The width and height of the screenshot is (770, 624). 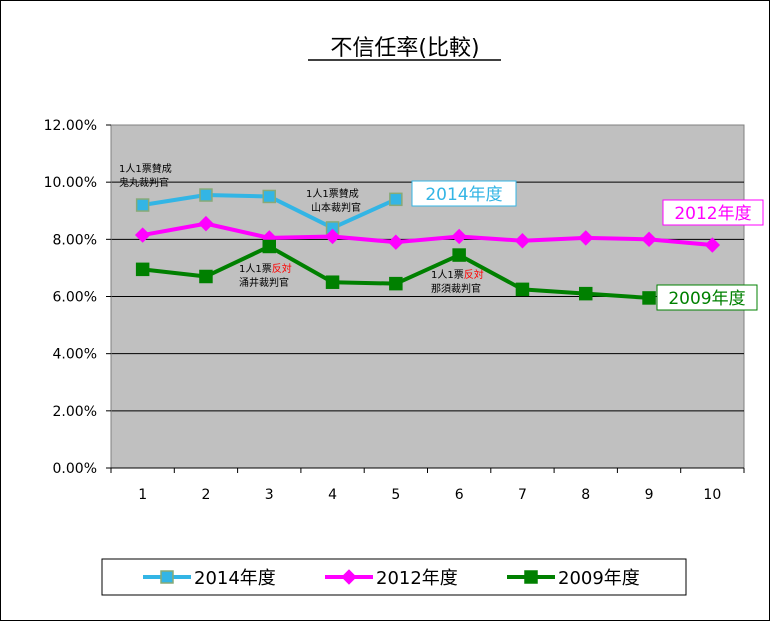 I want to click on annotation-wakui-name: 涌井裁判官, so click(x=264, y=282).